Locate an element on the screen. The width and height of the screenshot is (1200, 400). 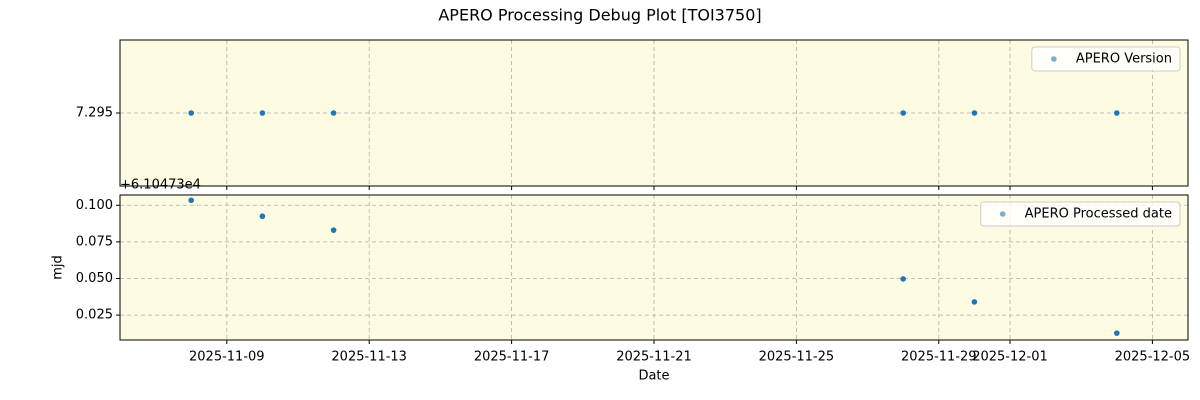
y-tick-label: 0.025 is located at coordinates (94, 315).